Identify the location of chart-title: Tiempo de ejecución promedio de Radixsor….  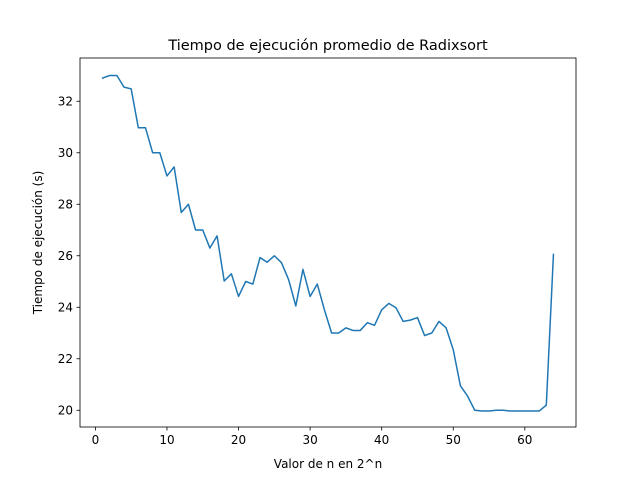
(327, 46).